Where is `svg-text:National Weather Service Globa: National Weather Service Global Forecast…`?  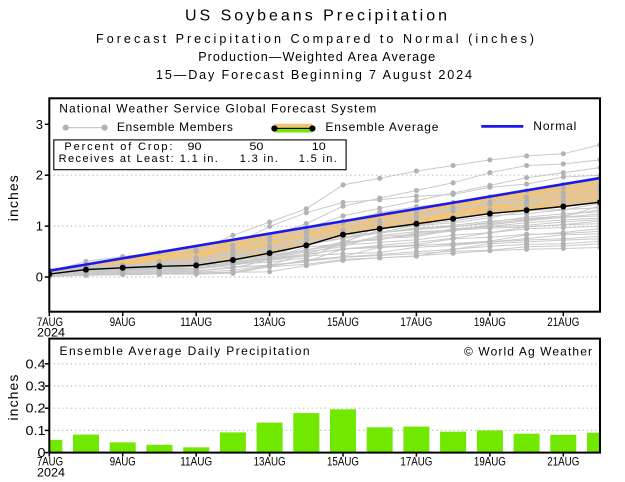 svg-text:National Weather Service Globa: National Weather Service Global Forecast… is located at coordinates (217, 109).